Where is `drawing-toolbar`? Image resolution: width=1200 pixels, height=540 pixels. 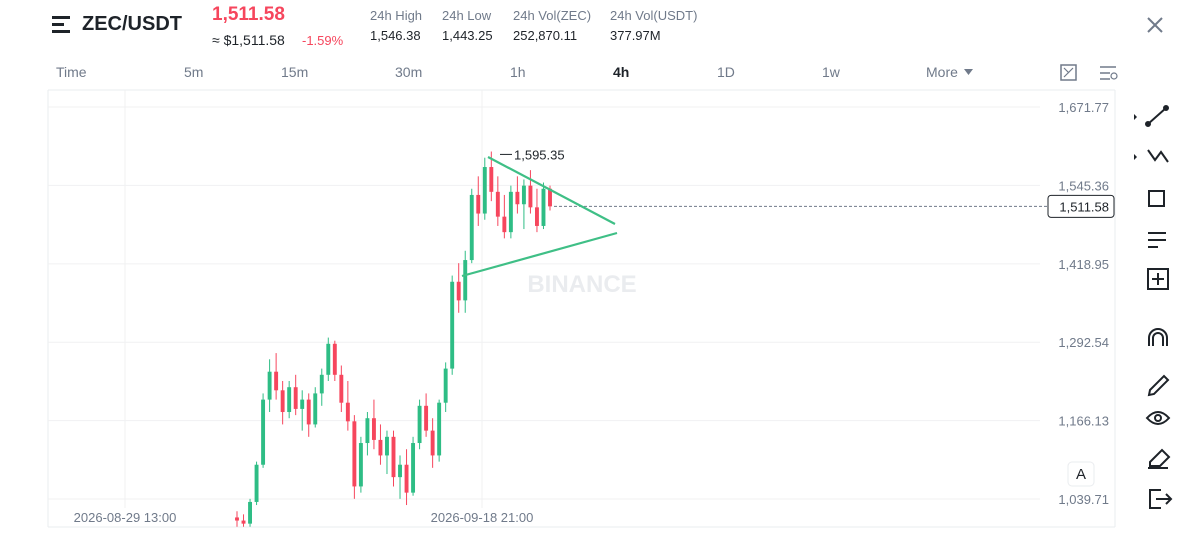
drawing-toolbar is located at coordinates (1153, 307).